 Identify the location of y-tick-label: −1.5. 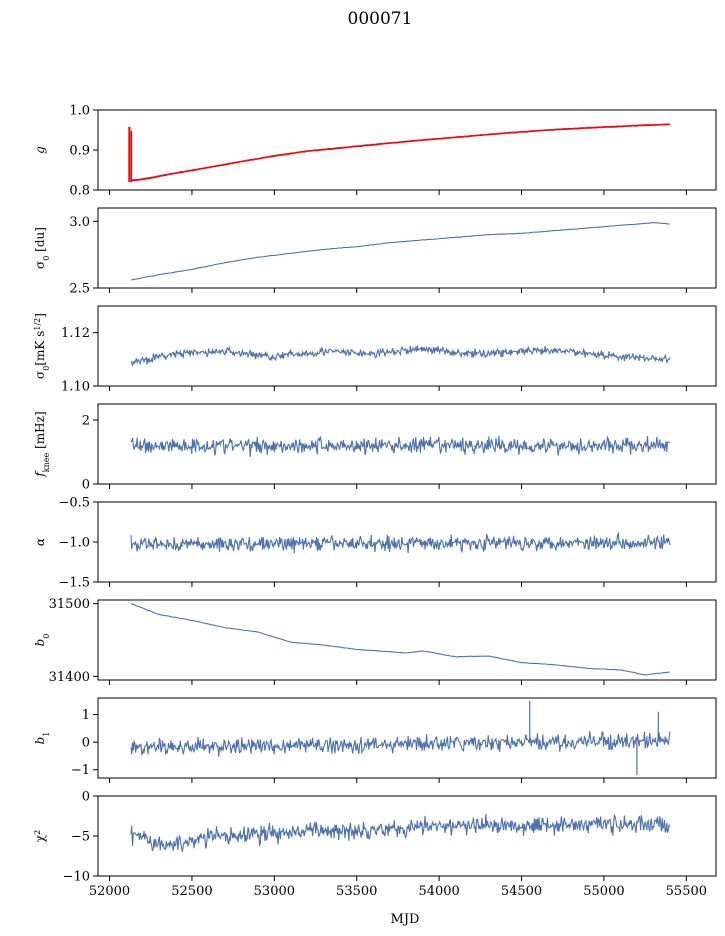
(74, 583).